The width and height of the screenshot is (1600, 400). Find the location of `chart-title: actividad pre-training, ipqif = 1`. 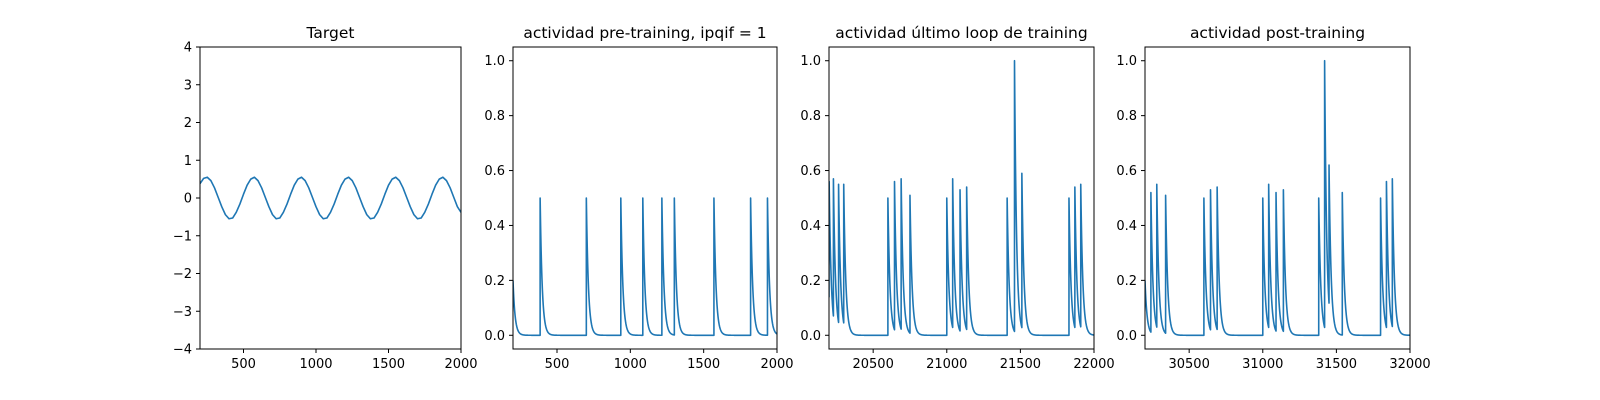

chart-title: actividad pre-training, ipqif = 1 is located at coordinates (644, 33).